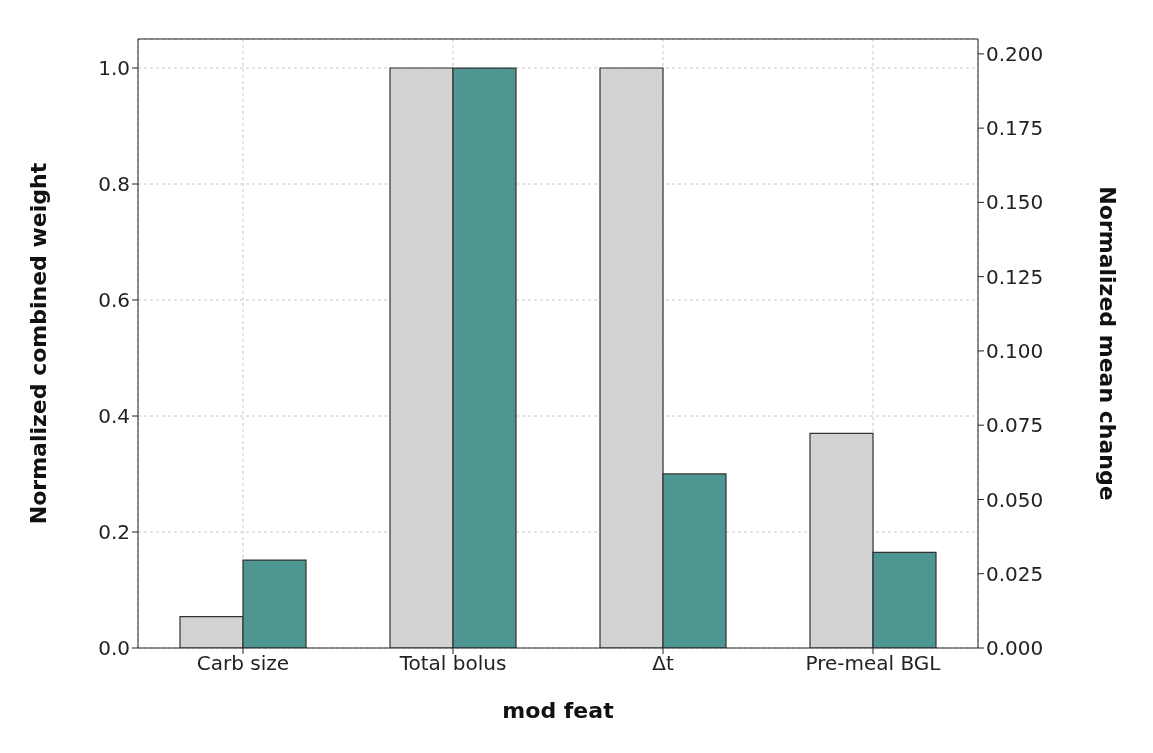 The height and width of the screenshot is (753, 1153). I want to click on x-tick-label: Total bolus, so click(452, 663).